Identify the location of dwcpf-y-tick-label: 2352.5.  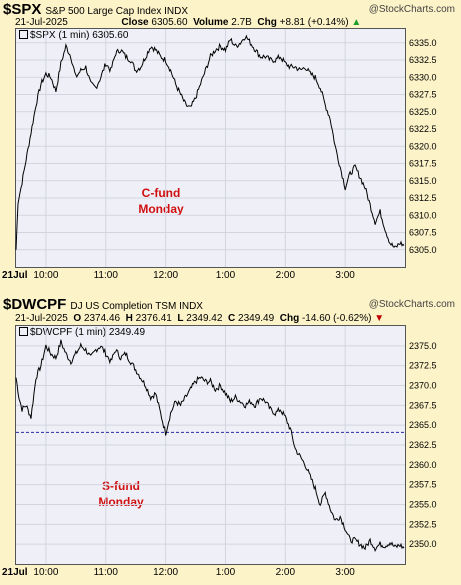
(423, 524).